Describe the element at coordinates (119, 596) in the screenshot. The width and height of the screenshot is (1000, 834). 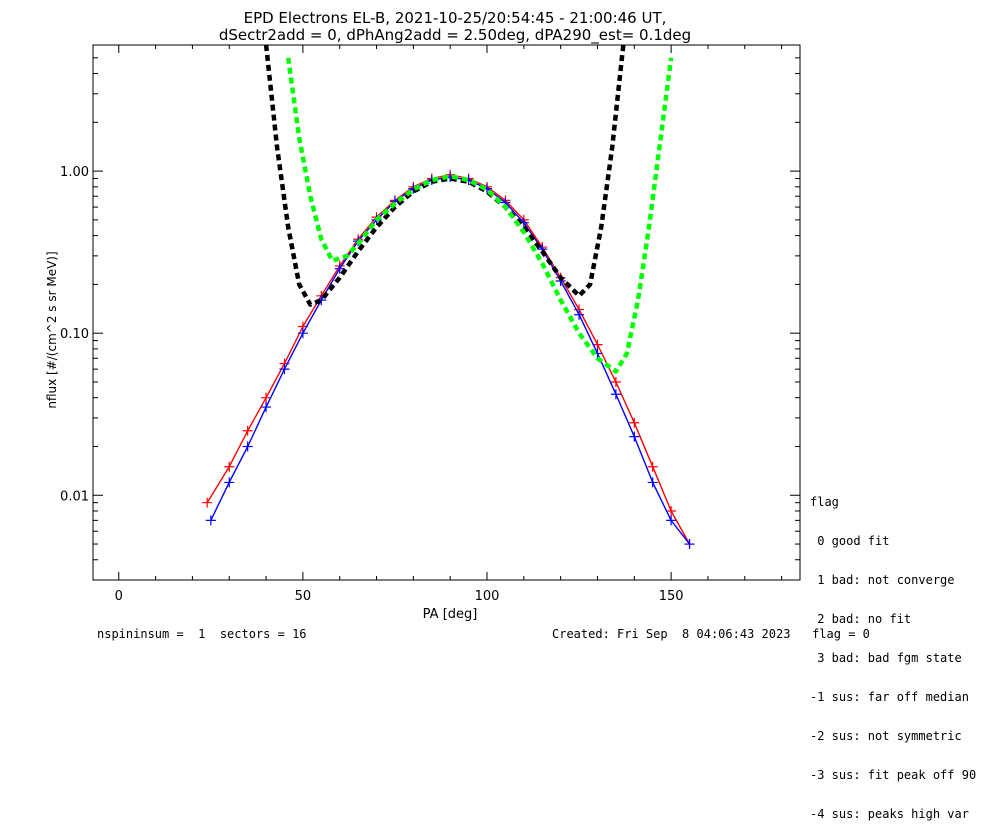
I see `x-tick-label: 0` at that location.